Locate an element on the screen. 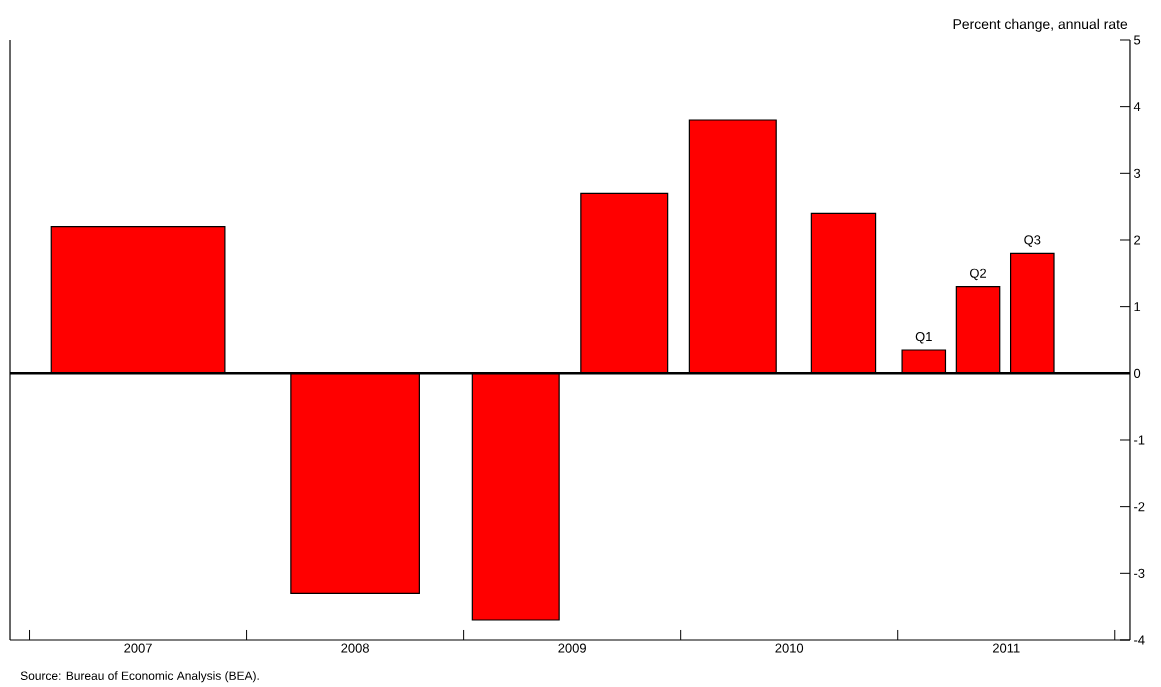 The image size is (1161, 687). y-tick-label: 0 is located at coordinates (1137, 373).